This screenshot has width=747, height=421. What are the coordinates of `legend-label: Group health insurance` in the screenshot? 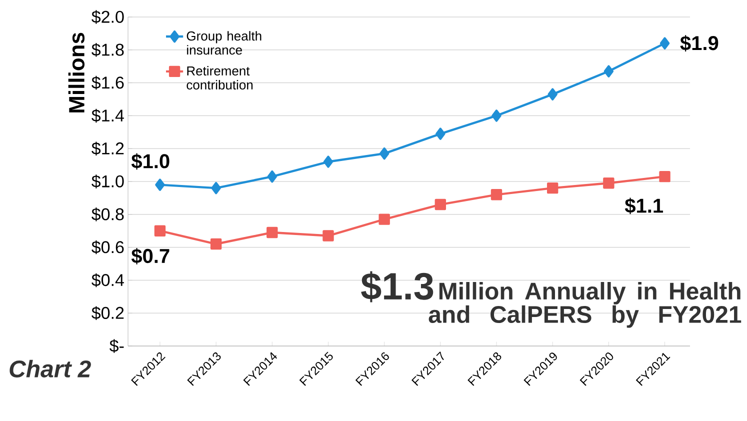 It's located at (224, 43).